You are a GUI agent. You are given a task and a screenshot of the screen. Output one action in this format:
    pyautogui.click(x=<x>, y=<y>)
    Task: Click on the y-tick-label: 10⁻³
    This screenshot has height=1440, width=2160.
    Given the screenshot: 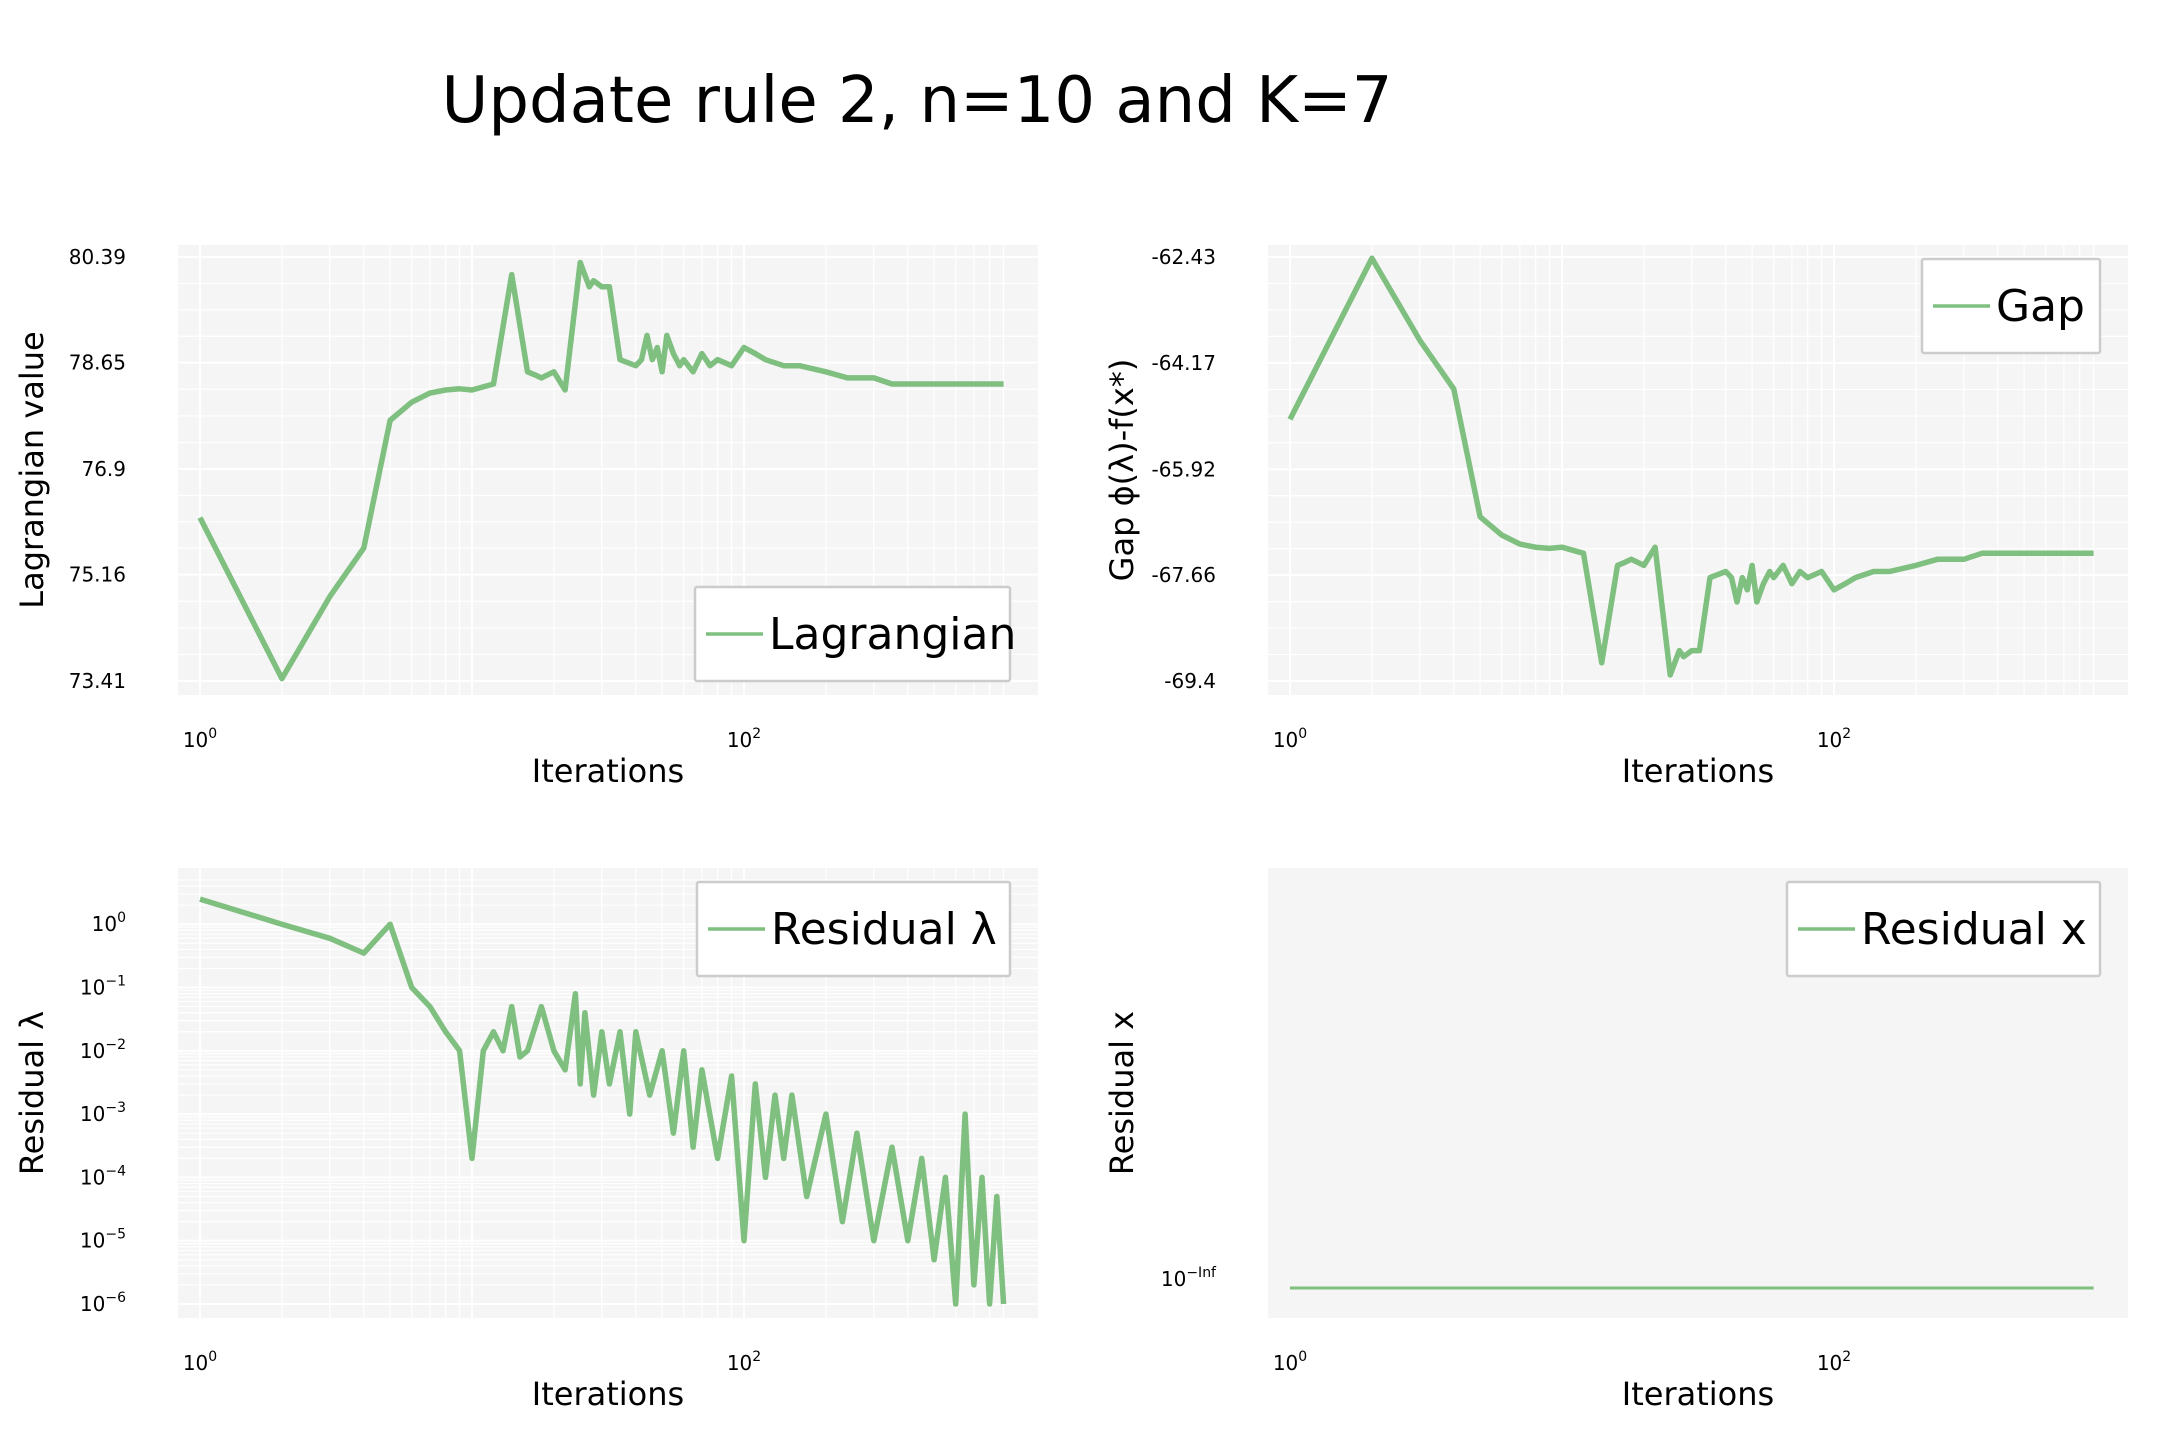 What is the action you would take?
    pyautogui.click(x=103, y=1113)
    